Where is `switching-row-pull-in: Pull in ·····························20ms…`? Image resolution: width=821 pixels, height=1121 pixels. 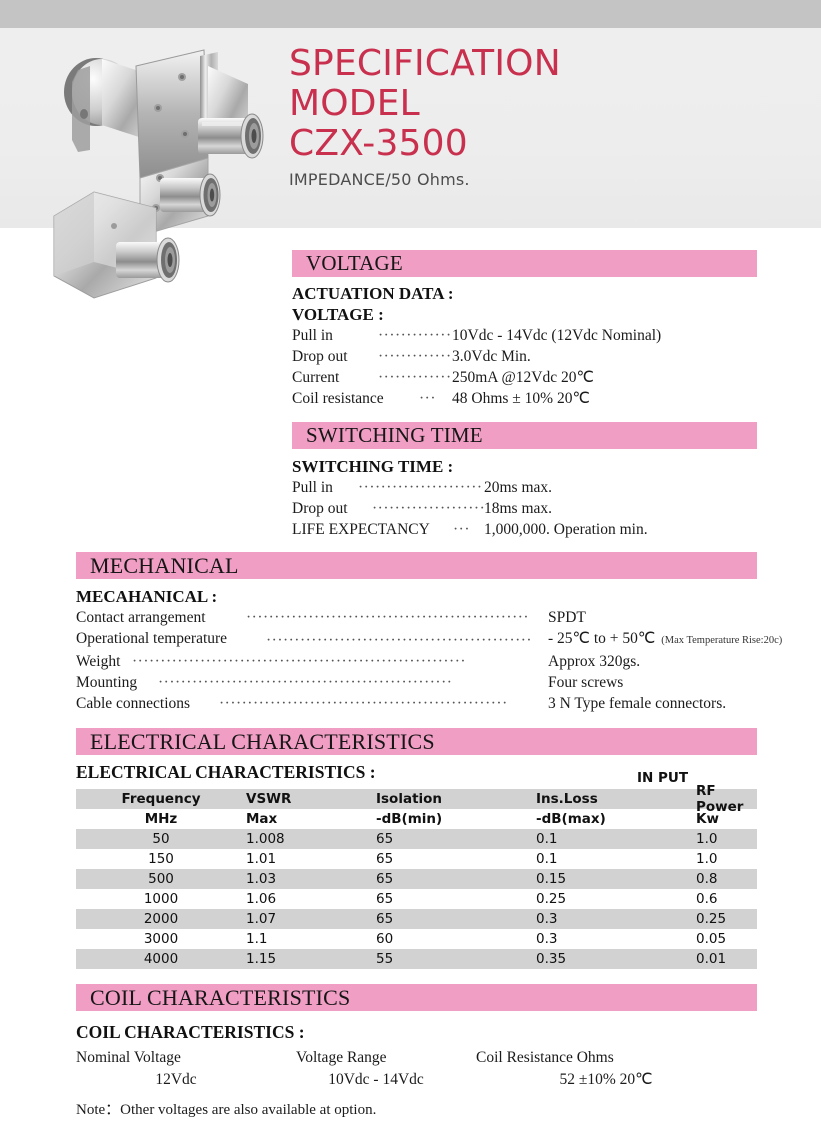 switching-row-pull-in: Pull in ·····························20ms… is located at coordinates (527, 487).